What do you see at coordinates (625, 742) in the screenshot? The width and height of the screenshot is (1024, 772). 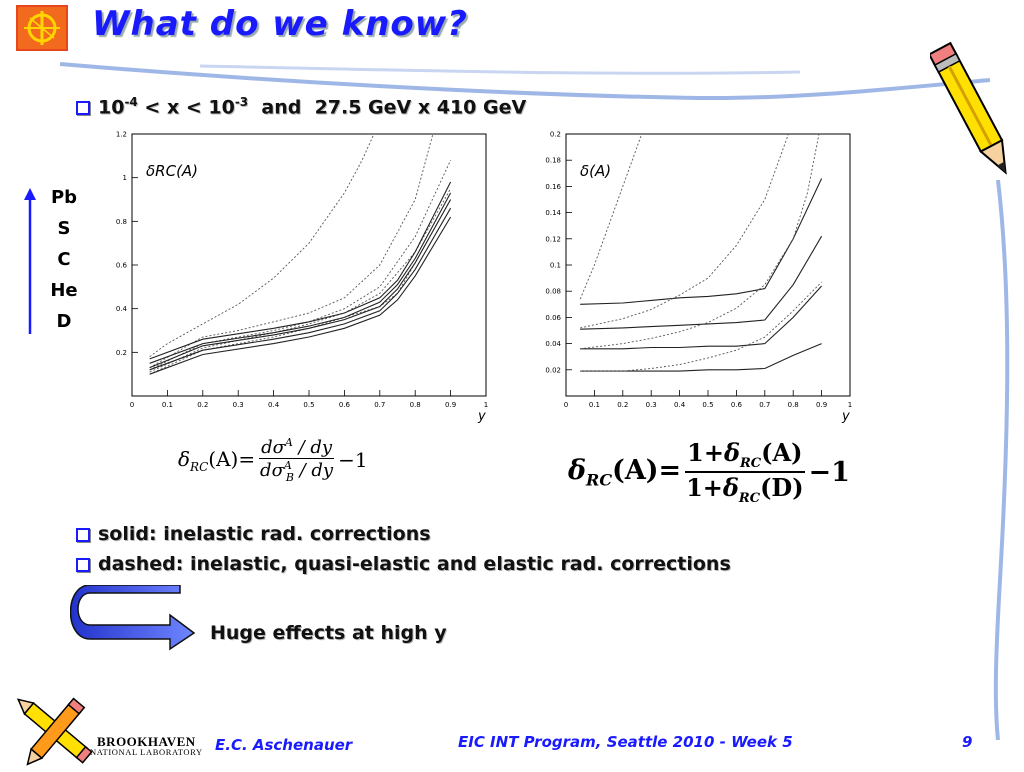 I see `footer-program: EIC INT Program, Seattle 2010 - Week 5` at bounding box center [625, 742].